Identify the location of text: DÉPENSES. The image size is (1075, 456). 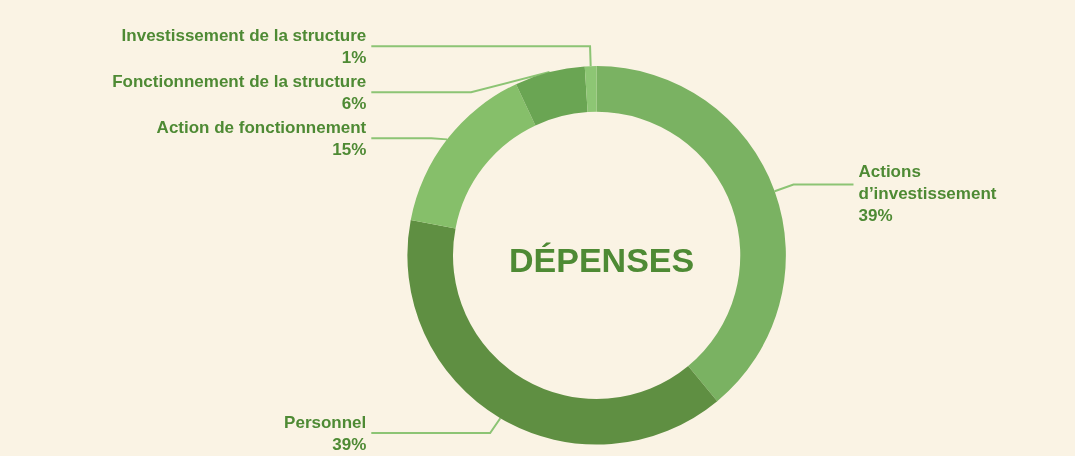
(602, 260).